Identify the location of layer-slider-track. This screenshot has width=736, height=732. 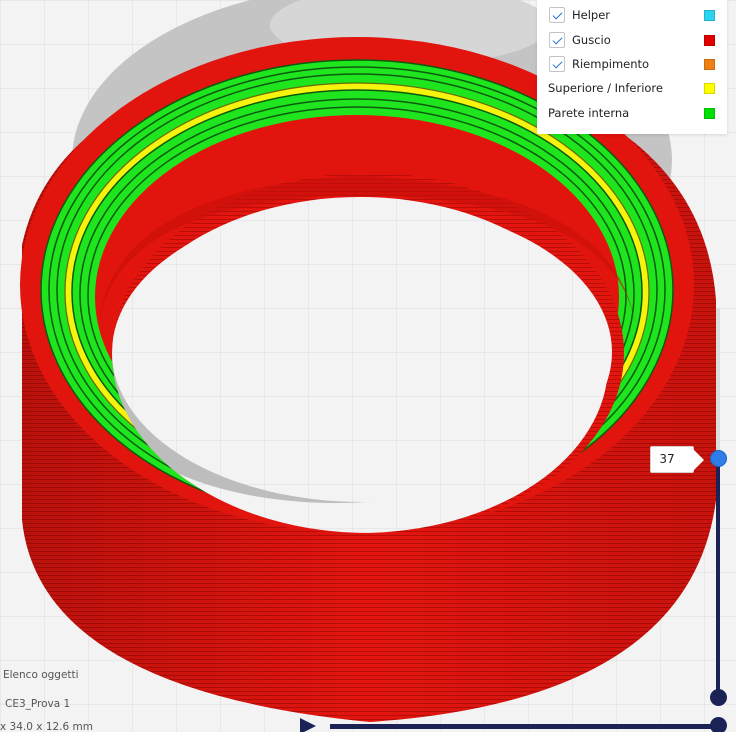
(718, 383).